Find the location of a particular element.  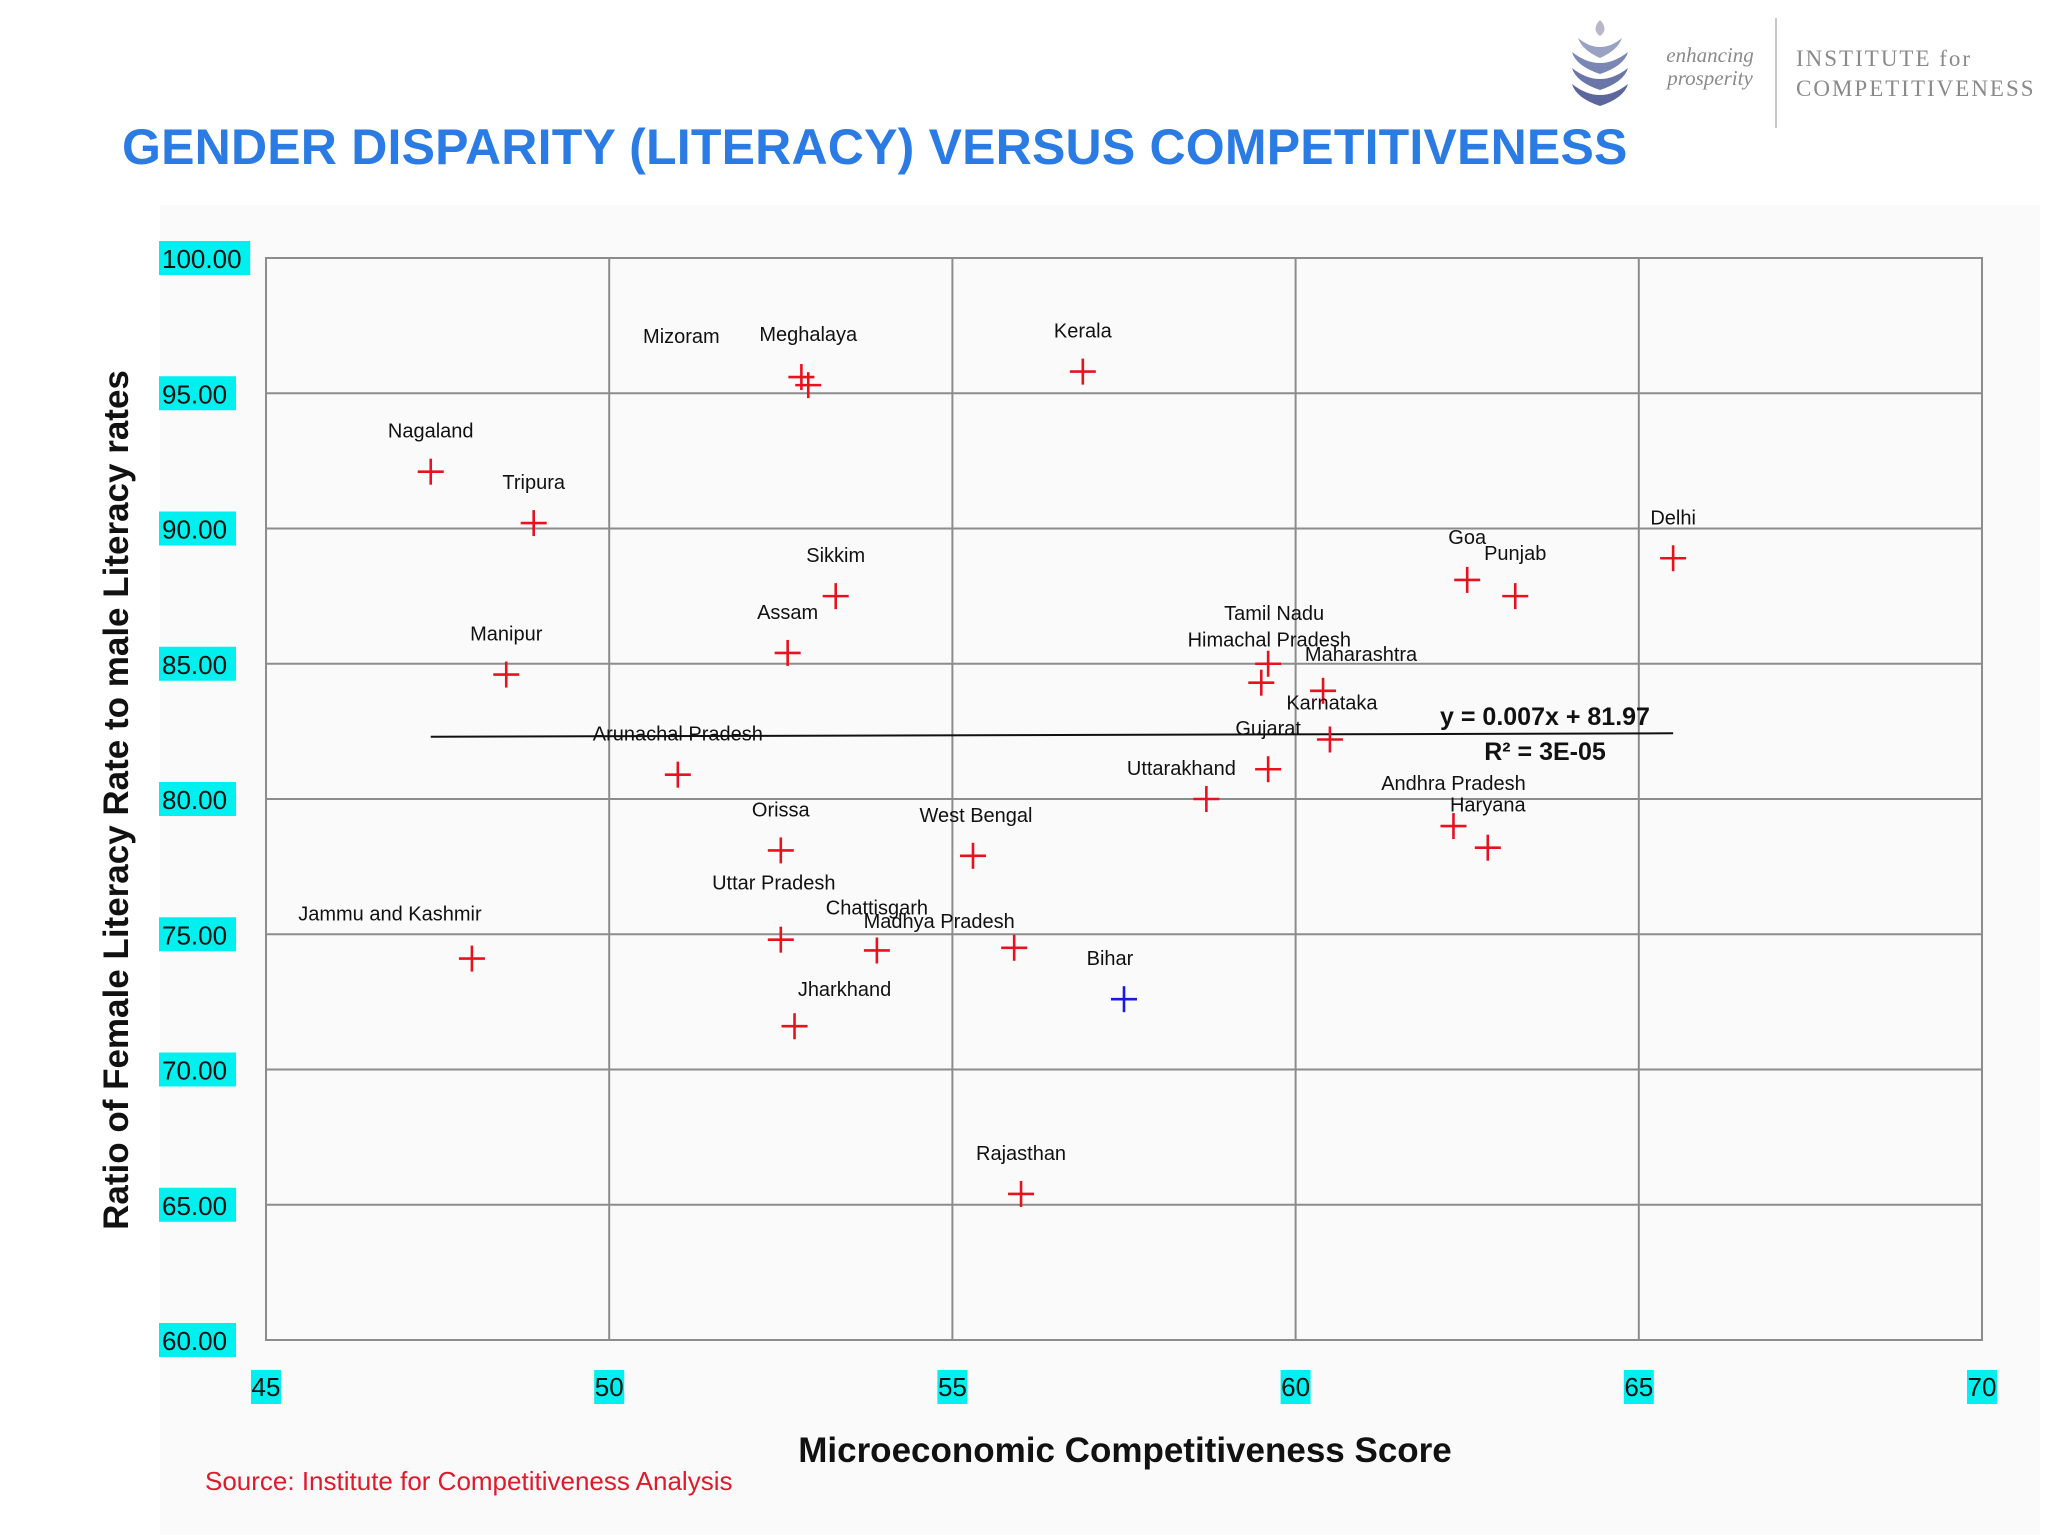

trendline is located at coordinates (1052, 735).